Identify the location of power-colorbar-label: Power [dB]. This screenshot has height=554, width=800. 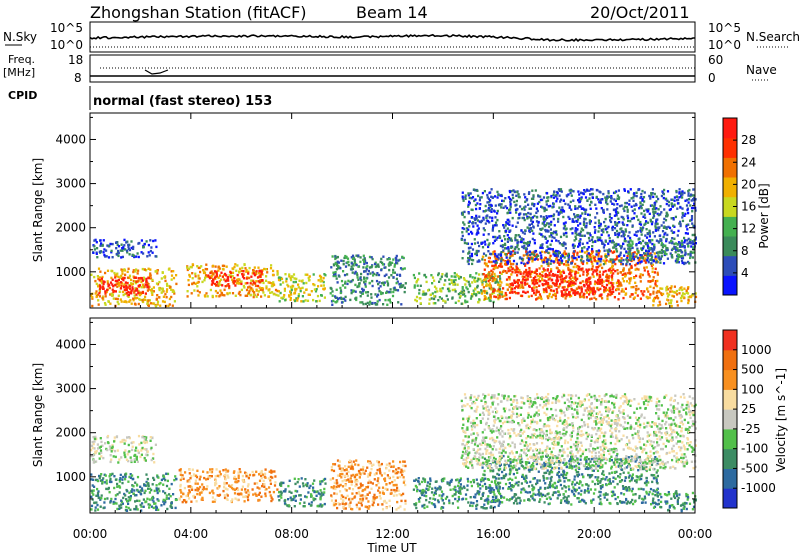
(764, 215).